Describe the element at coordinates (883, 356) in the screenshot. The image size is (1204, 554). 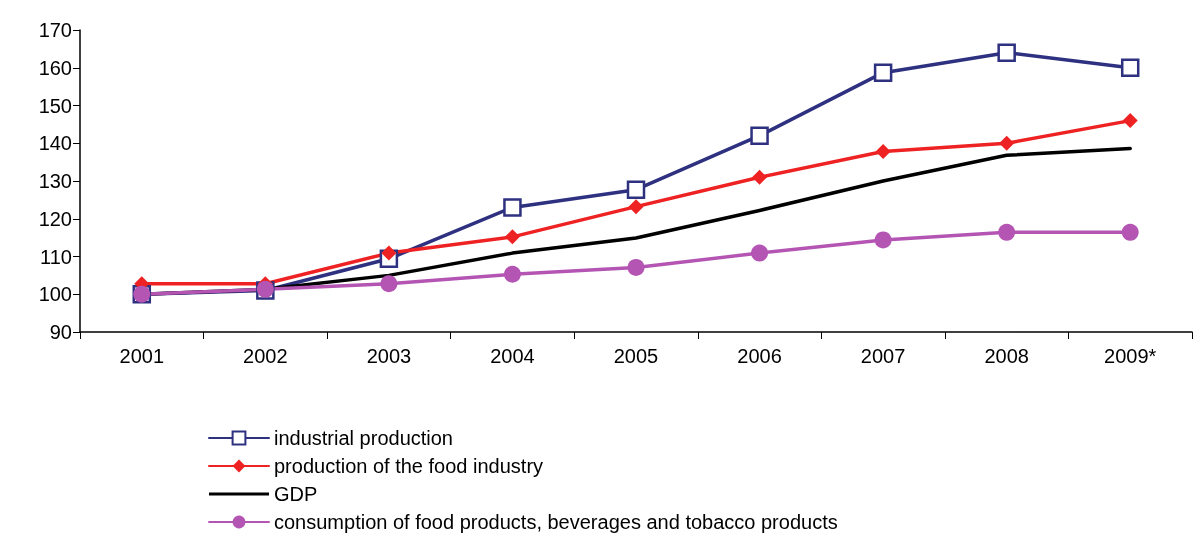
I see `x-tick-label: 2007` at that location.